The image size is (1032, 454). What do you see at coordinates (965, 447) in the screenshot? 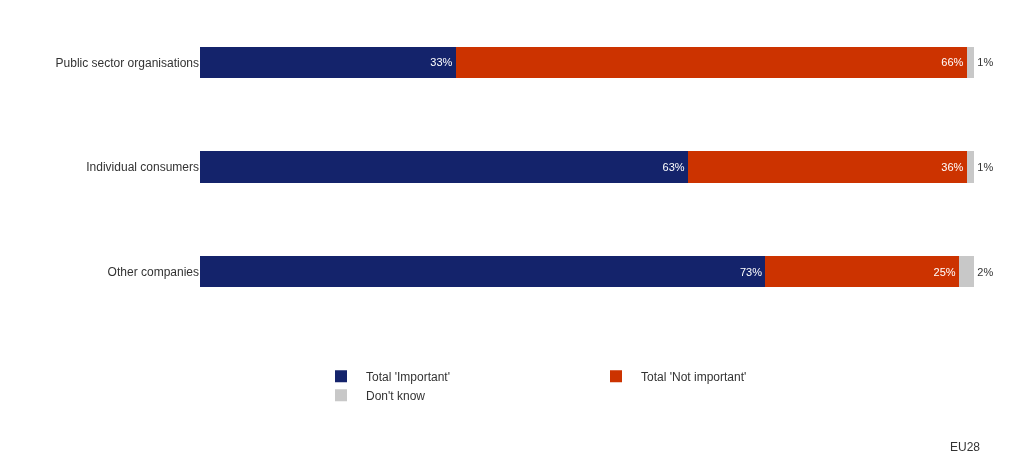
I see `text: EU28` at bounding box center [965, 447].